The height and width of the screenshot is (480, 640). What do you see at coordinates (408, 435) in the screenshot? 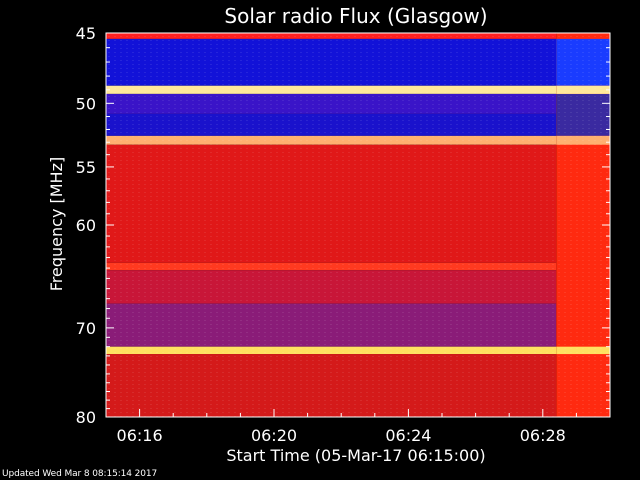
I see `x-tick-label: 06:24` at bounding box center [408, 435].